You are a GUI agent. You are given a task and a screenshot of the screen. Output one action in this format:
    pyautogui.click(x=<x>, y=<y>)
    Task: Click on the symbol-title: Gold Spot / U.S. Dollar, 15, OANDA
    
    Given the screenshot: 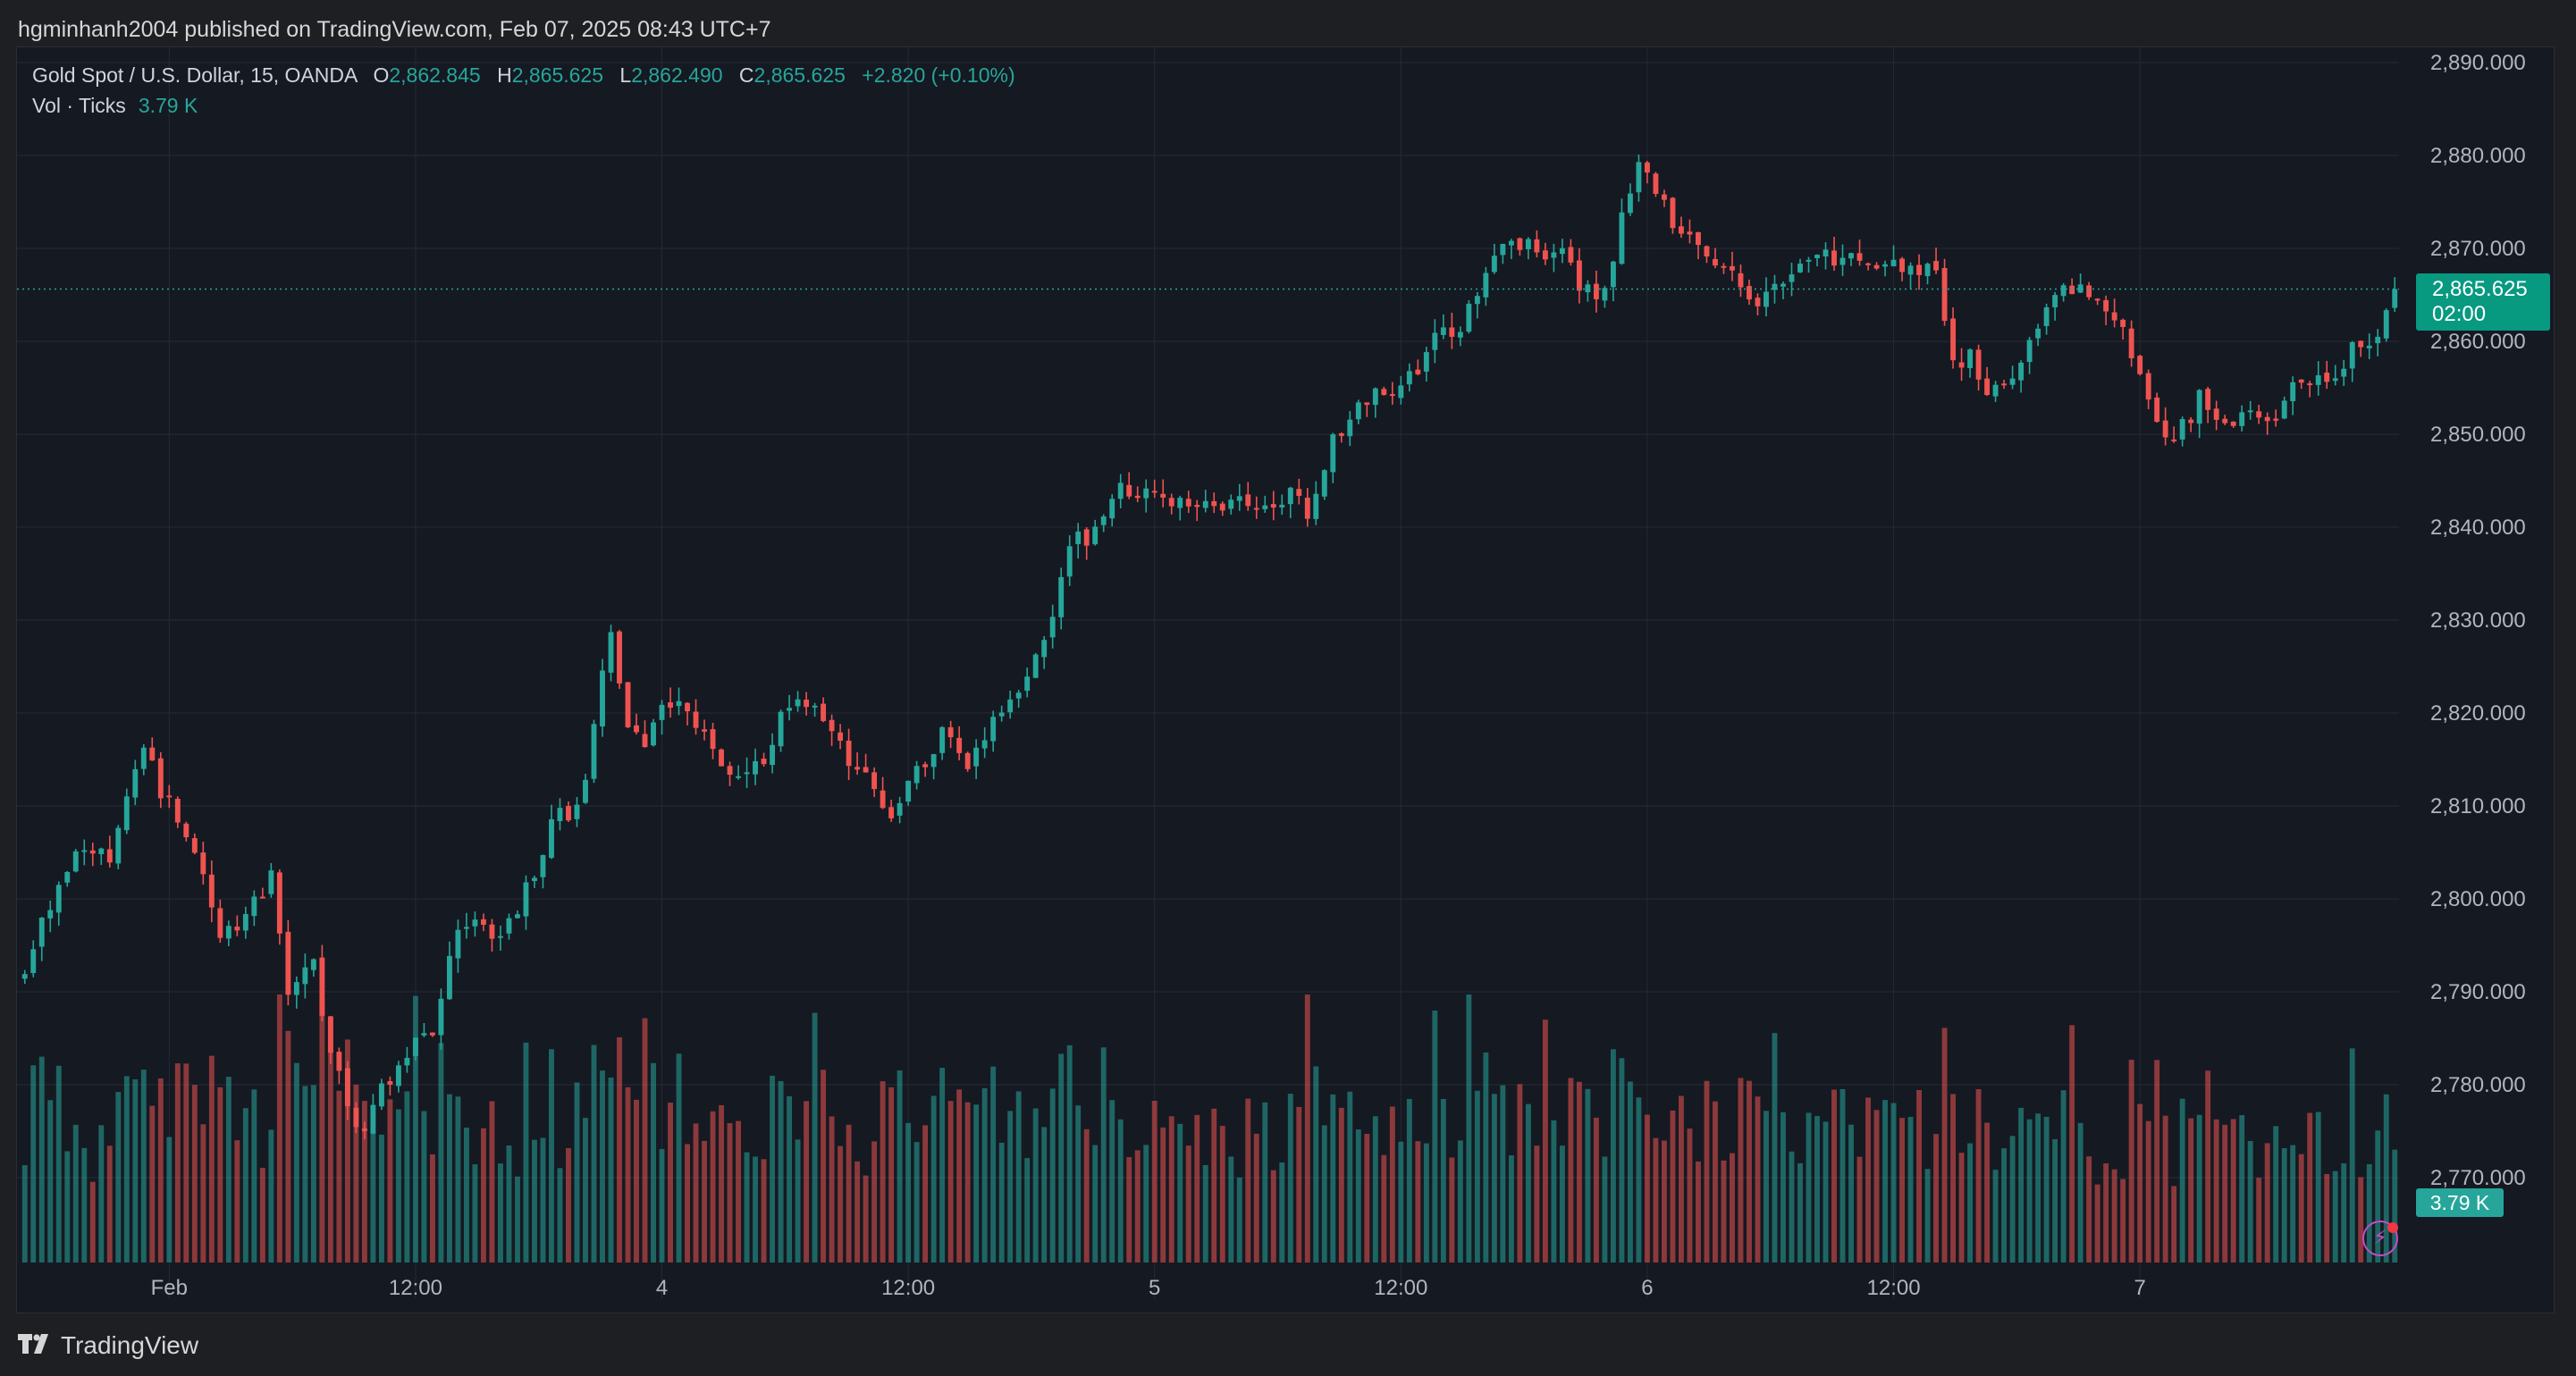 What is the action you would take?
    pyautogui.click(x=195, y=75)
    